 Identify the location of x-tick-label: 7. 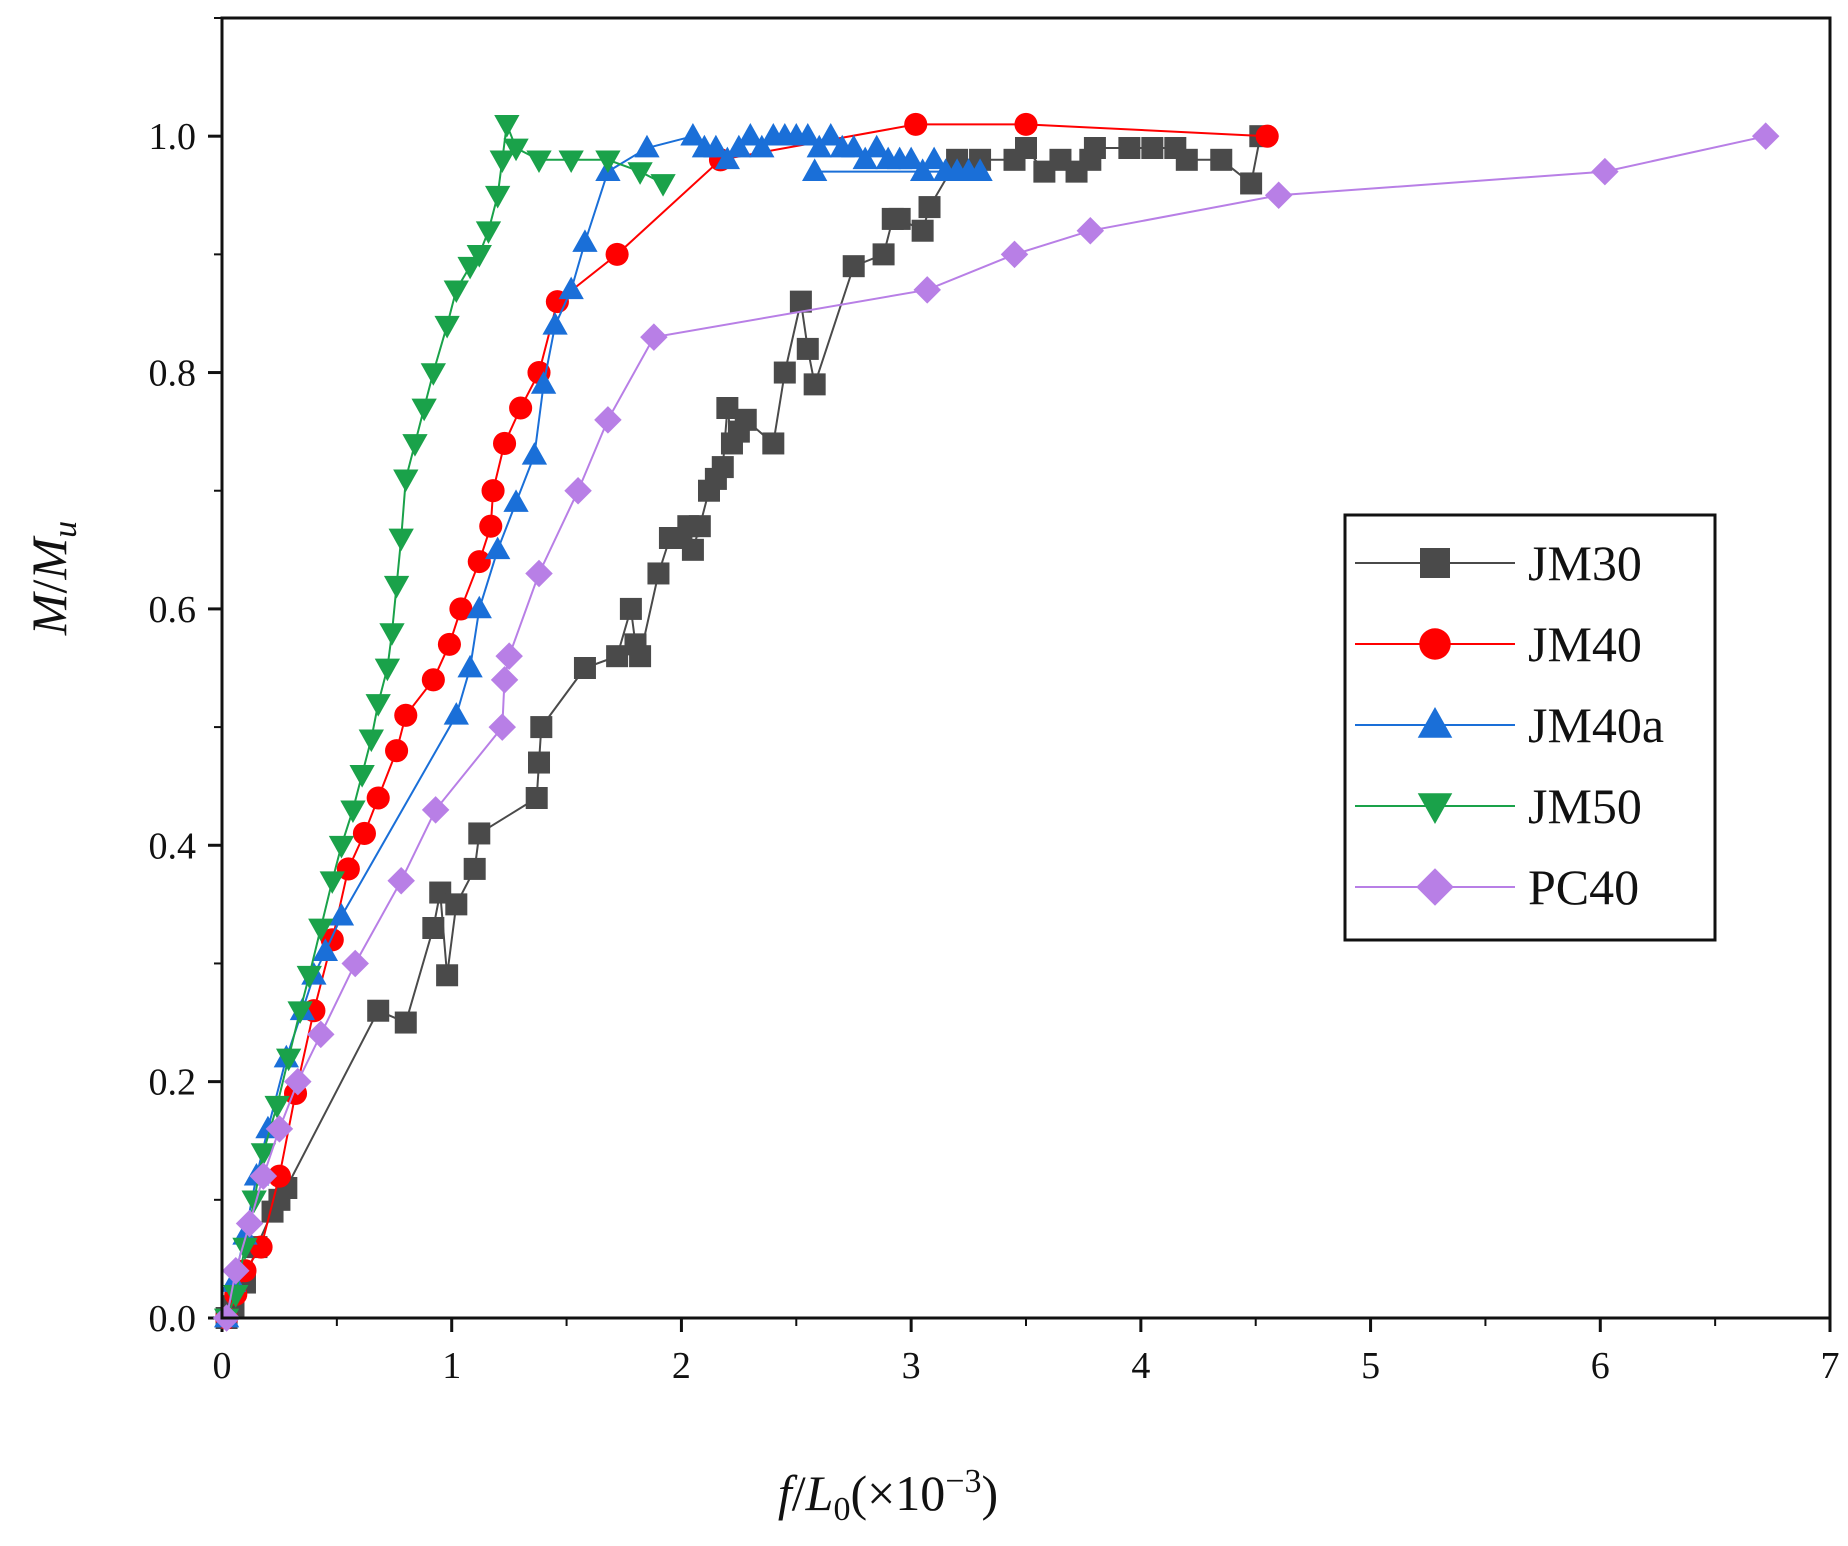
(1830, 1366).